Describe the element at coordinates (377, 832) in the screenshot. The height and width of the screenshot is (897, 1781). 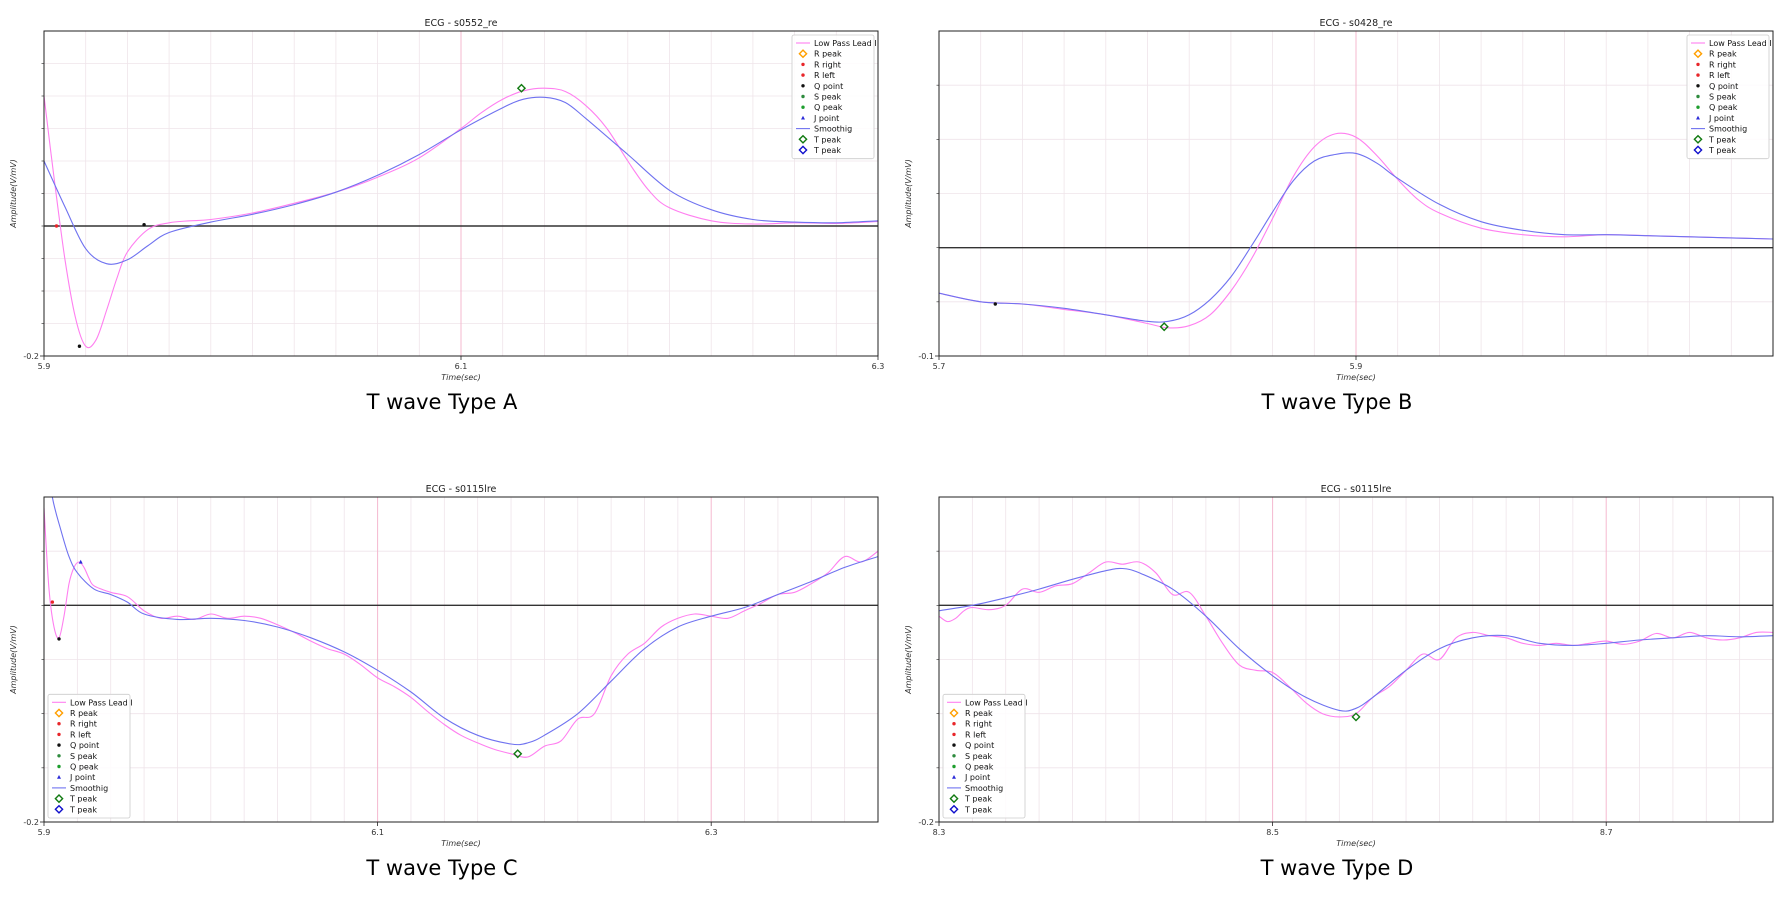
I see `x-tick-label: 6.1` at that location.